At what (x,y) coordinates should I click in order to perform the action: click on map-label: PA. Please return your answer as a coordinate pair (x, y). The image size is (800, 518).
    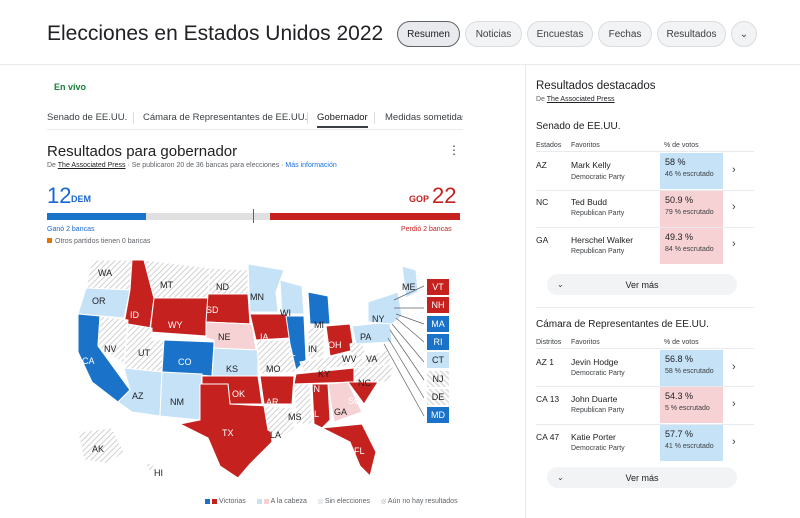
    Looking at the image, I should click on (365, 337).